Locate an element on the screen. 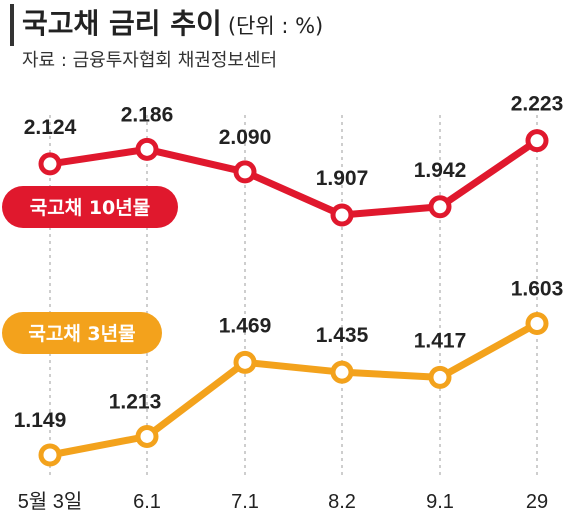 The height and width of the screenshot is (518, 570). legend-label: 국고채 10년물 is located at coordinates (90, 208).